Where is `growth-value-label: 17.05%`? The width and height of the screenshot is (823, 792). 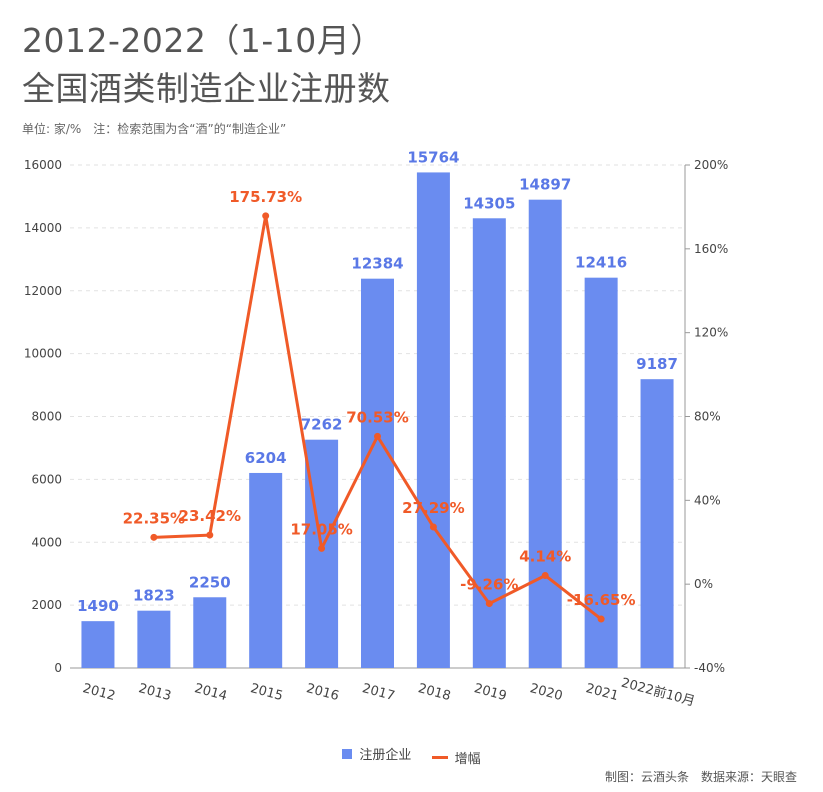
growth-value-label: 17.05% is located at coordinates (321, 529).